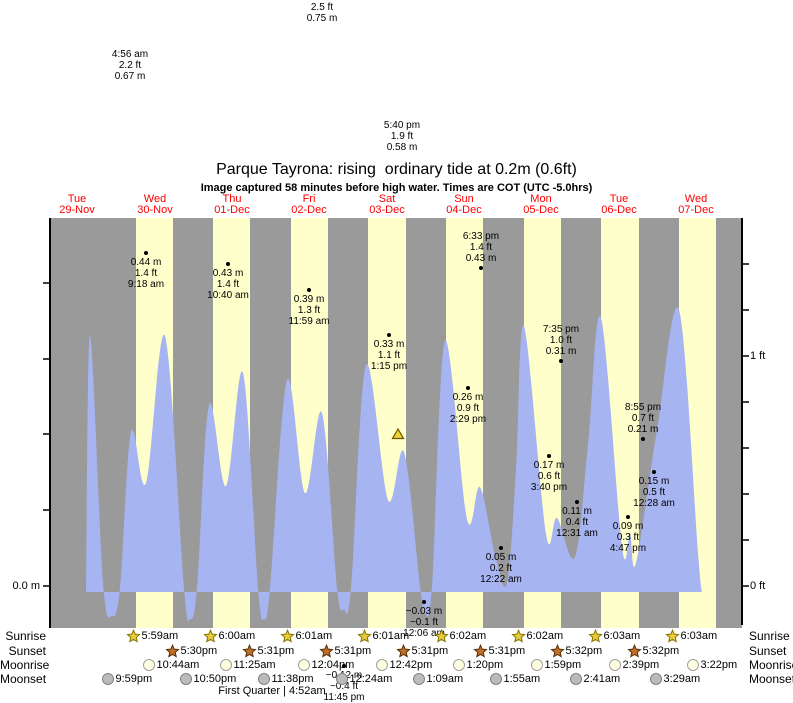 The height and width of the screenshot is (703, 793). What do you see at coordinates (768, 651) in the screenshot?
I see `row-label-sunset-right: Sunset` at bounding box center [768, 651].